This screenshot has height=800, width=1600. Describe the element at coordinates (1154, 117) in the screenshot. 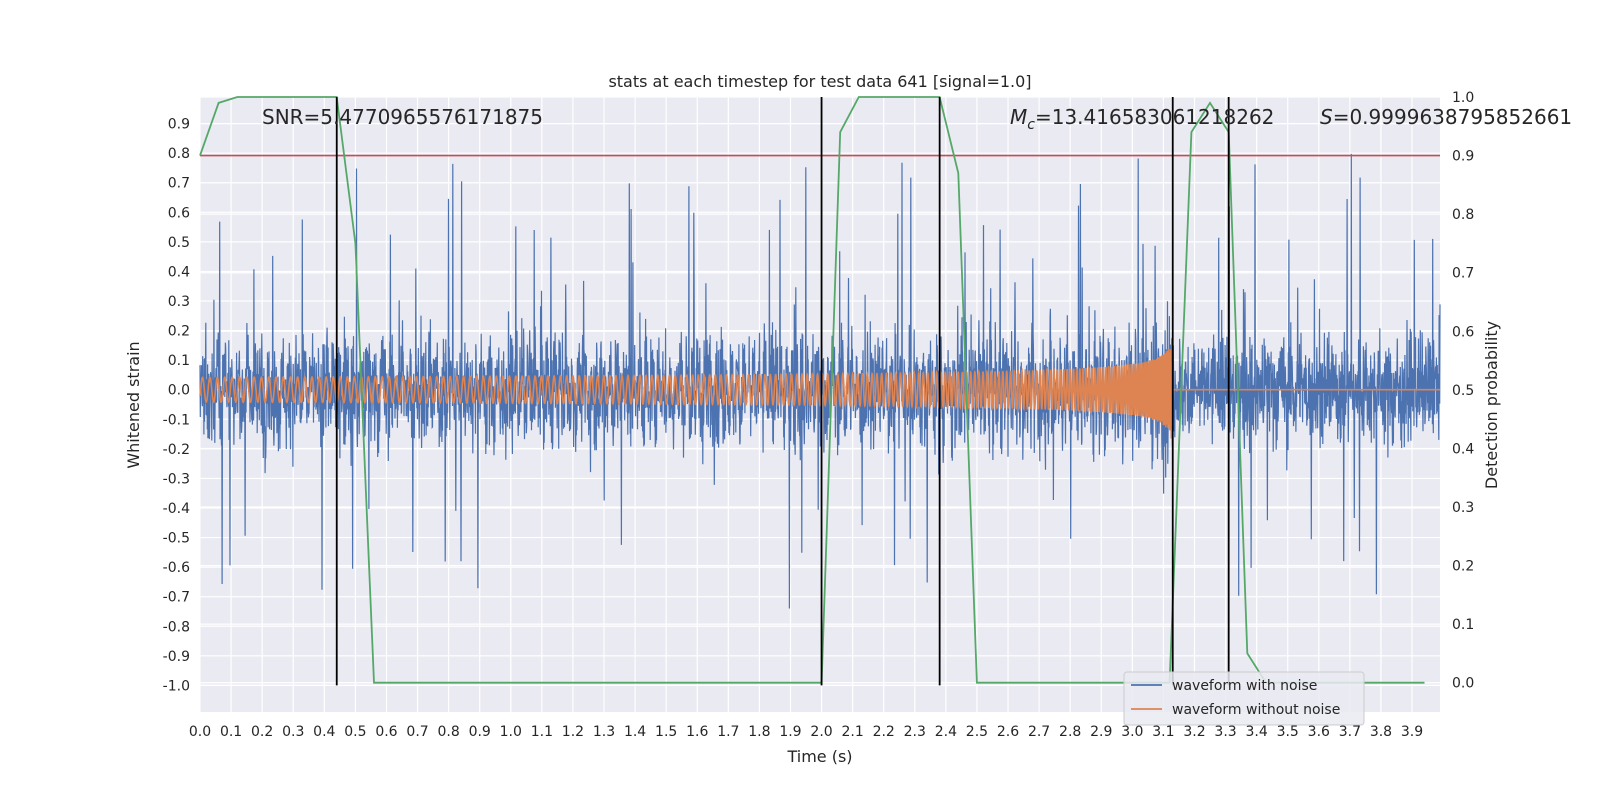

I see `chirp-mass-value: =13.416583061218262` at that location.